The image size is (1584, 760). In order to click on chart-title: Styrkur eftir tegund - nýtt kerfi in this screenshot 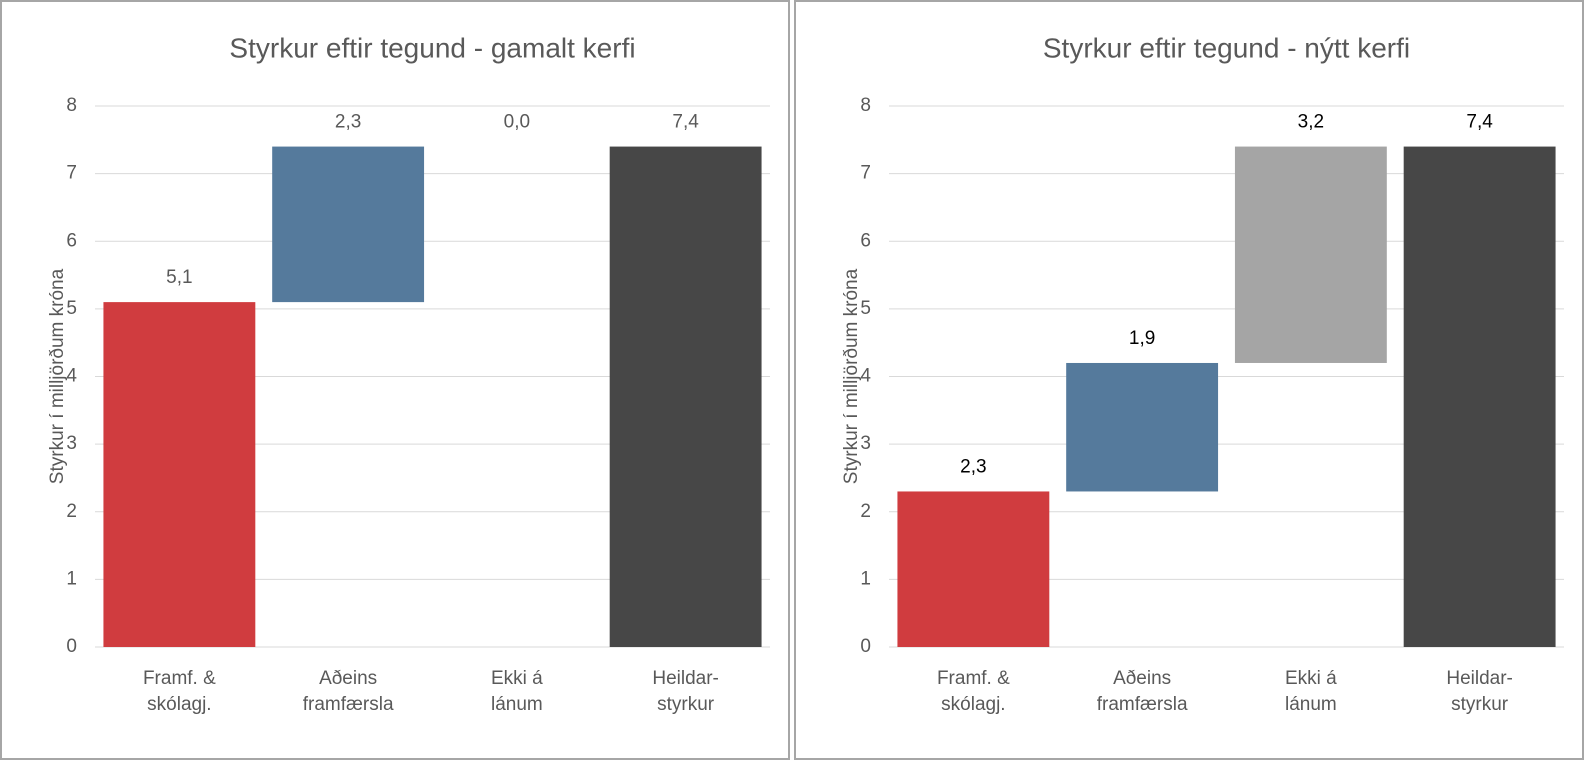, I will do `click(1226, 47)`.